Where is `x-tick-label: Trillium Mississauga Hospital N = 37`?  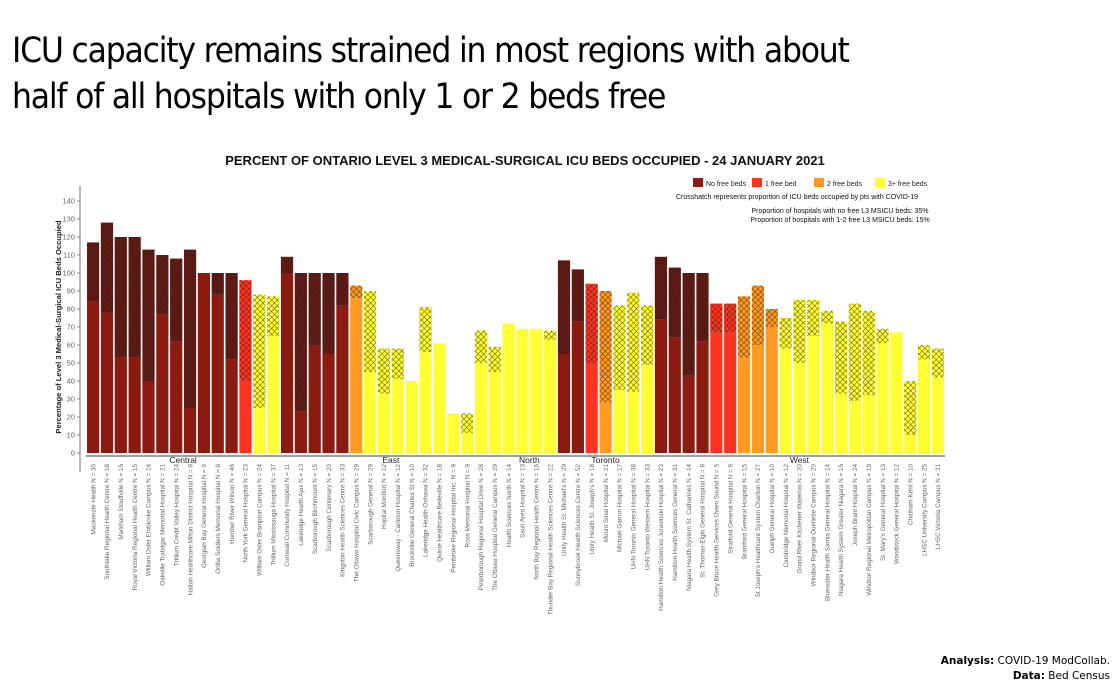
x-tick-label: Trillium Mississauga Hospital N = 37 is located at coordinates (273, 515).